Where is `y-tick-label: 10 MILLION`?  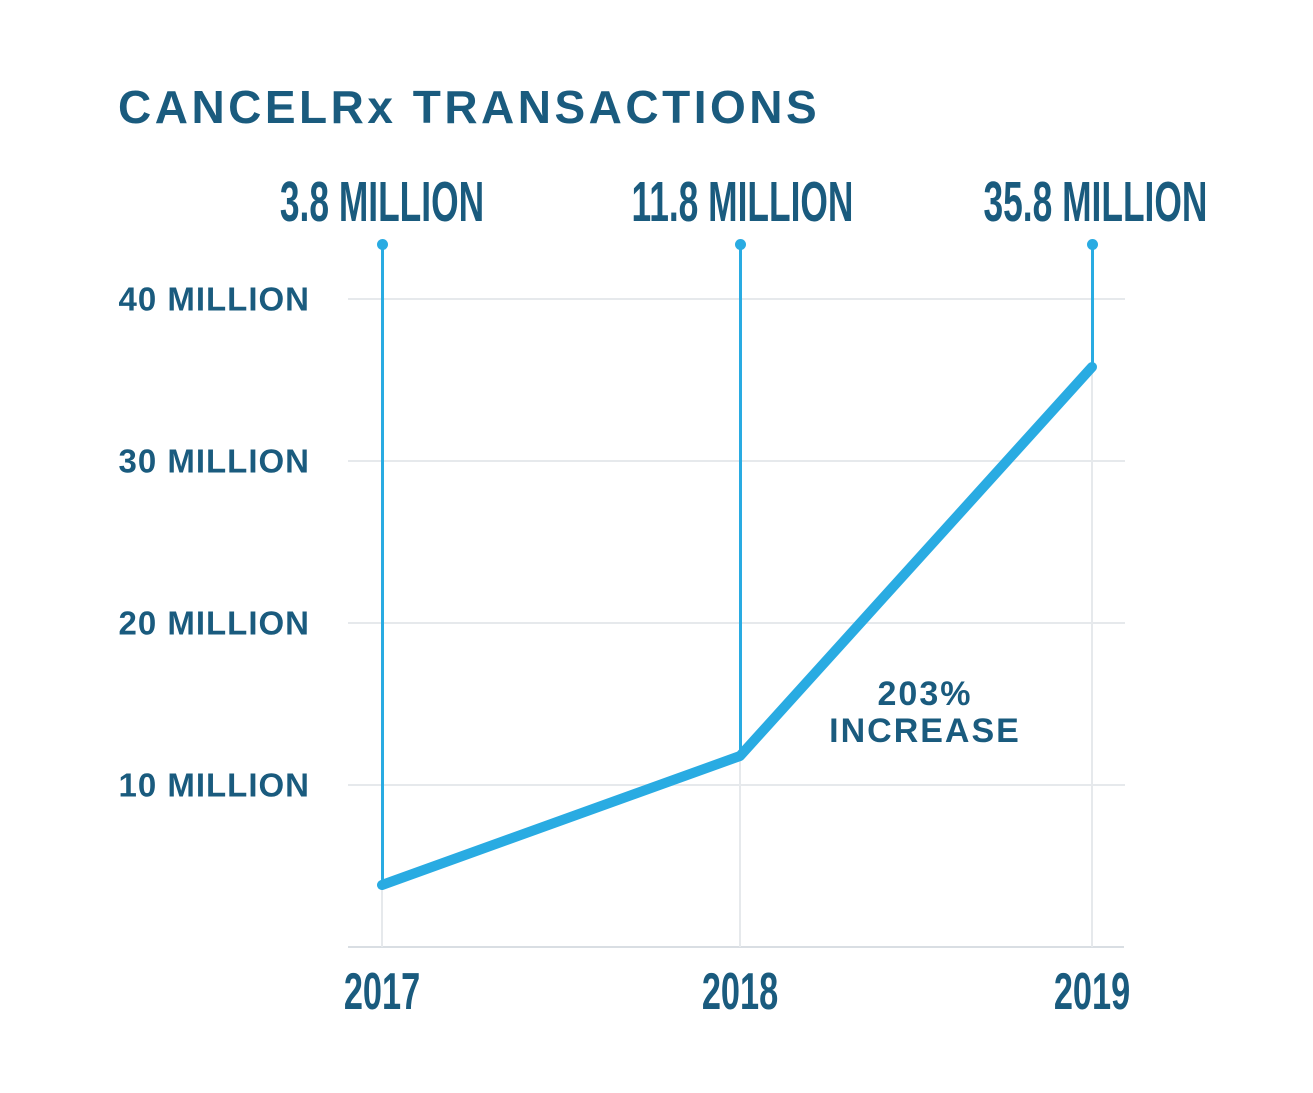
y-tick-label: 10 MILLION is located at coordinates (214, 785).